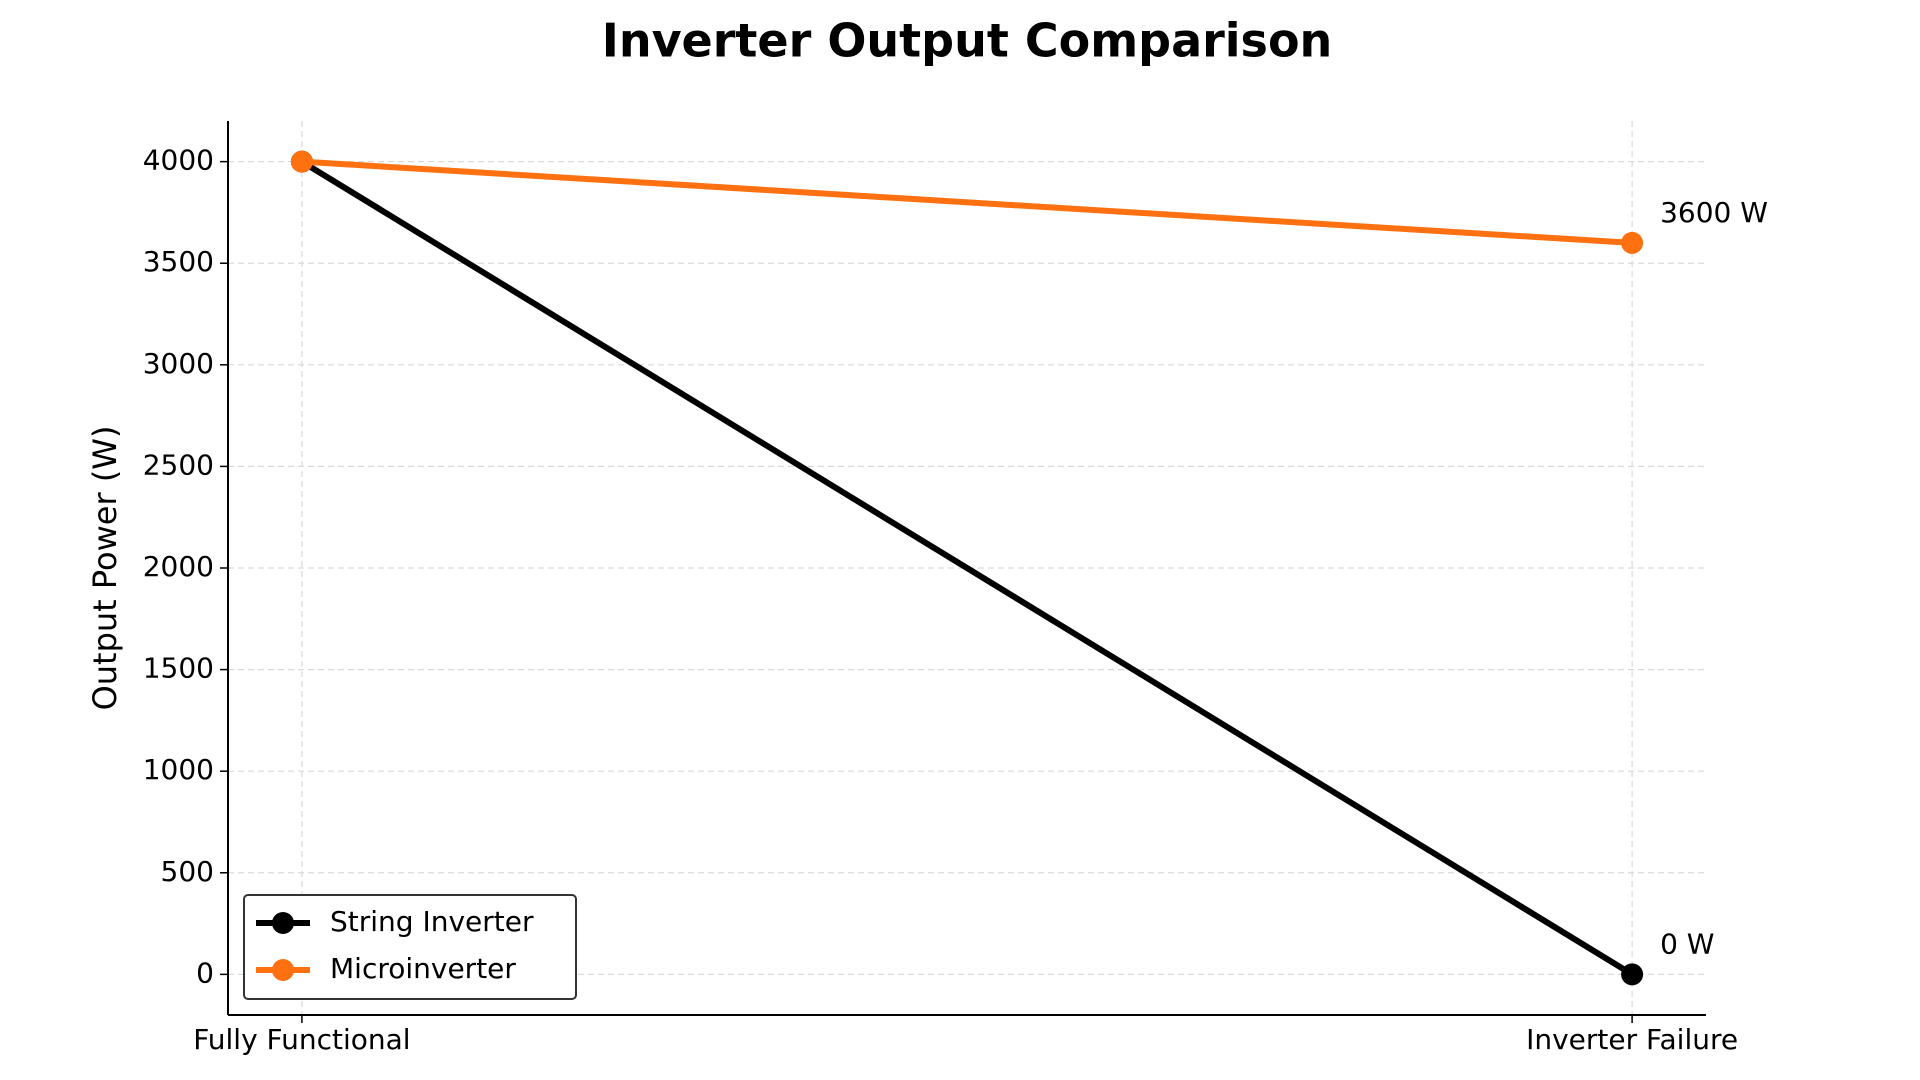  I want to click on y-axis-label: Output Power (W), so click(105, 568).